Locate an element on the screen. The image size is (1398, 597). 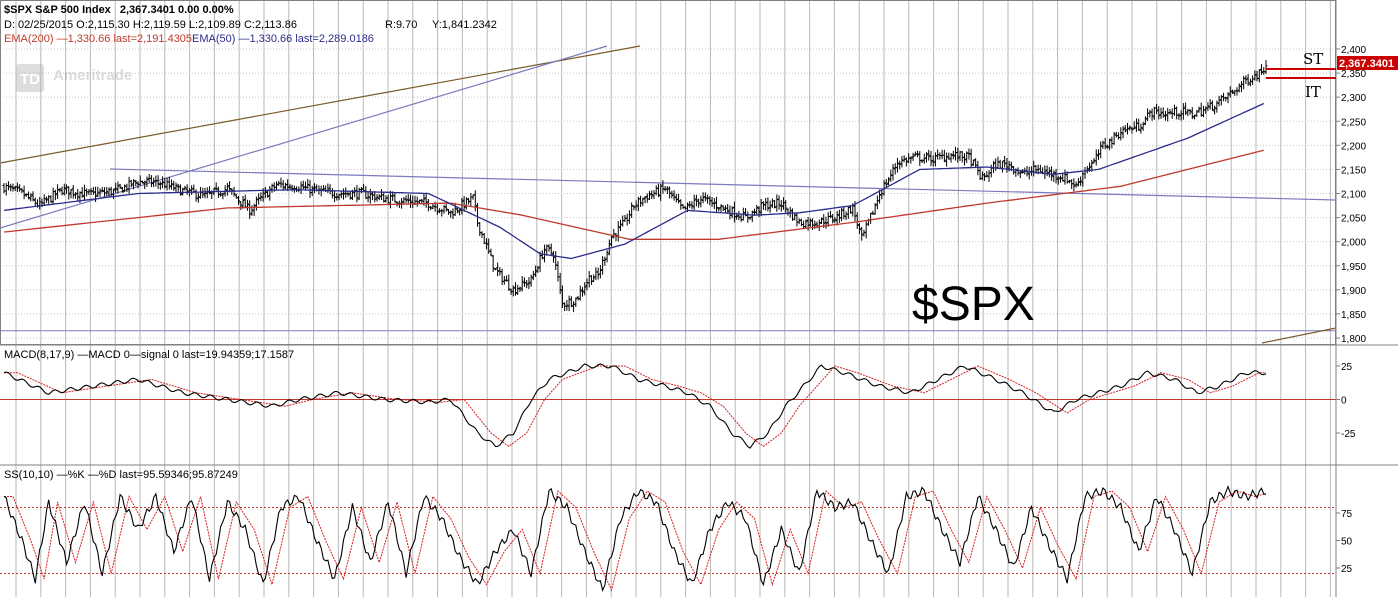
macd-y-tick-label: 0 is located at coordinates (1344, 401).